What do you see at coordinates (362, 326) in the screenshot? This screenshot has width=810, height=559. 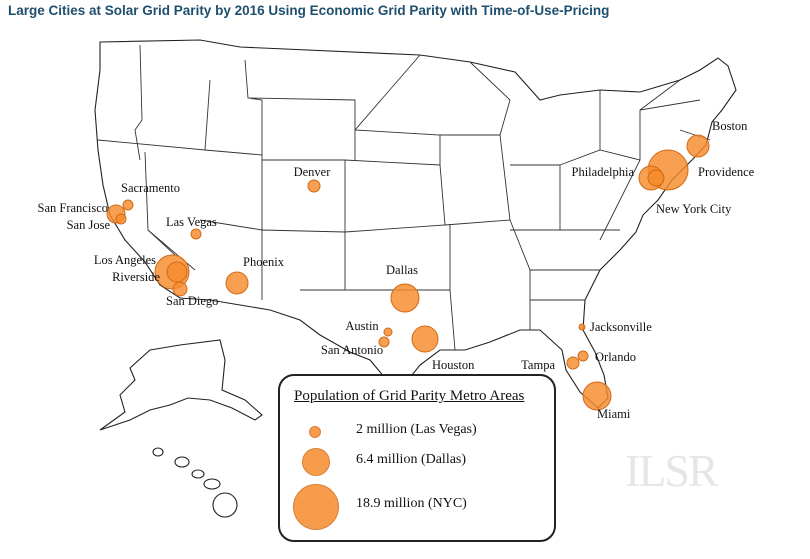 I see `city-label-austin: Austin` at bounding box center [362, 326].